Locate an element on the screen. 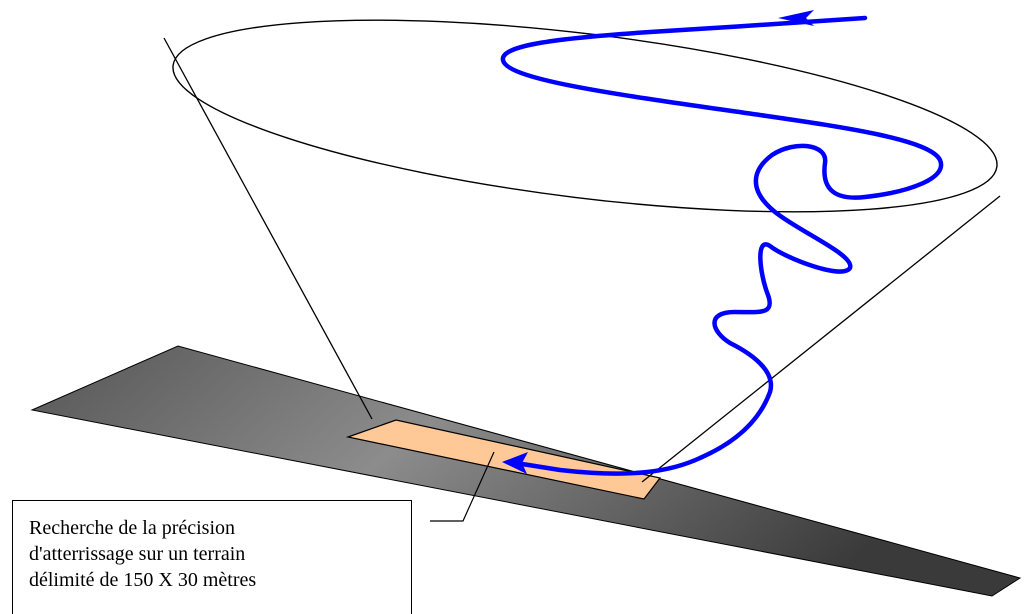 This screenshot has height=614, width=1024. caption-line-3: délimité de 150 X 30 mètres is located at coordinates (143, 580).